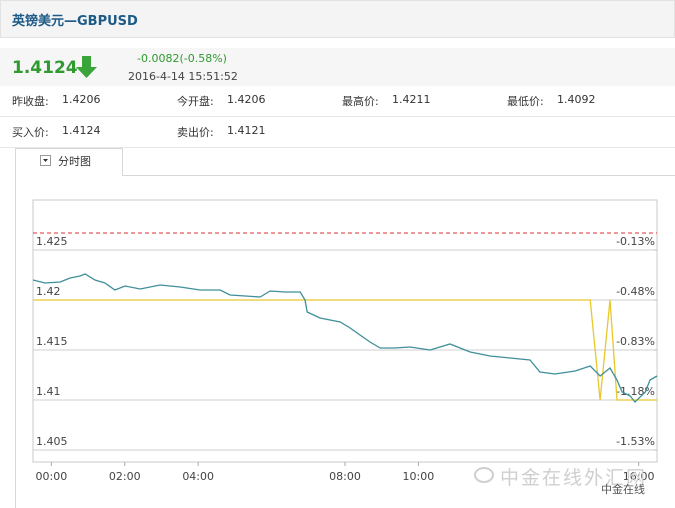 The width and height of the screenshot is (675, 508). I want to click on y2-tick-label: -0.48%, so click(635, 291).